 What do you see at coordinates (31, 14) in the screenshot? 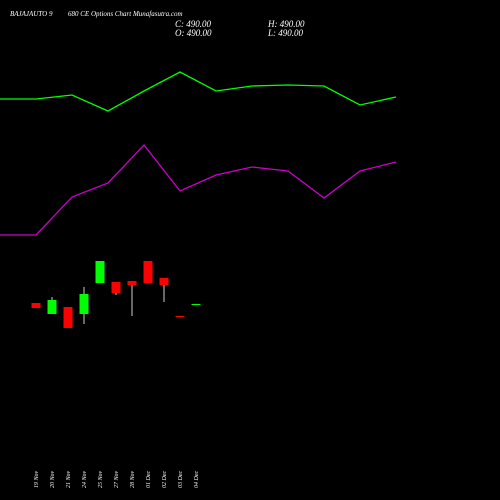
I see `title-left: BAJAJAUTO 9` at bounding box center [31, 14].